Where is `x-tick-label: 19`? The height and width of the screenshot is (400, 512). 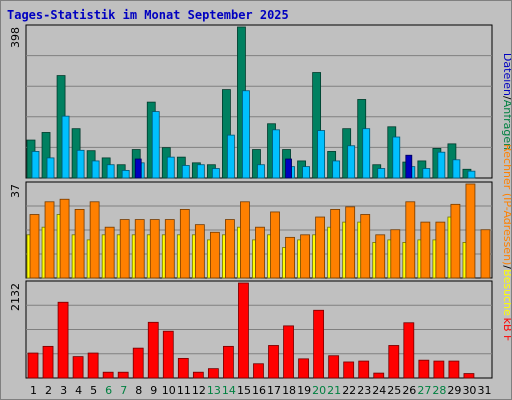 x-tick-label: 19 is located at coordinates (304, 390).